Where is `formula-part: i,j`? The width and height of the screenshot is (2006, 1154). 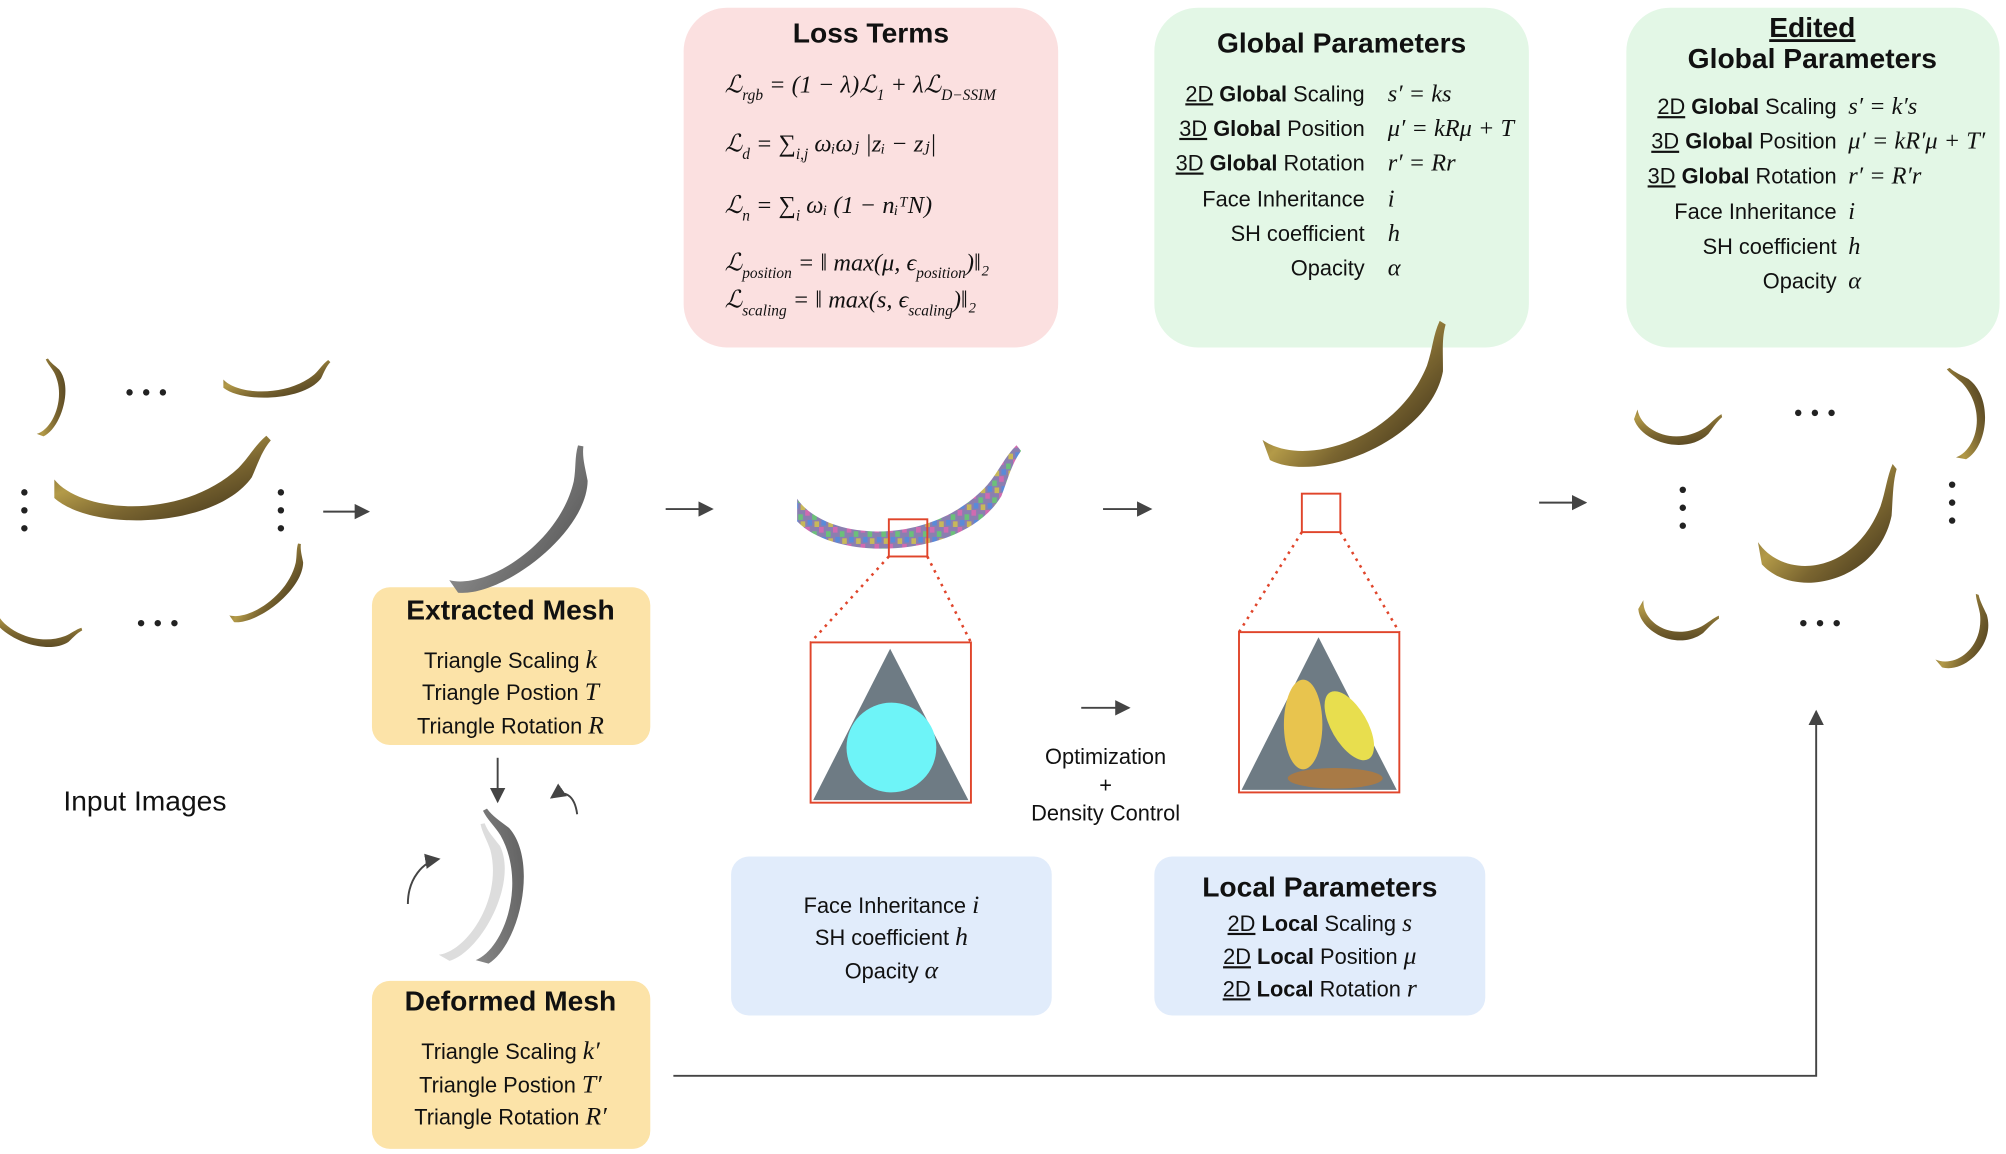 formula-part: i,j is located at coordinates (802, 154).